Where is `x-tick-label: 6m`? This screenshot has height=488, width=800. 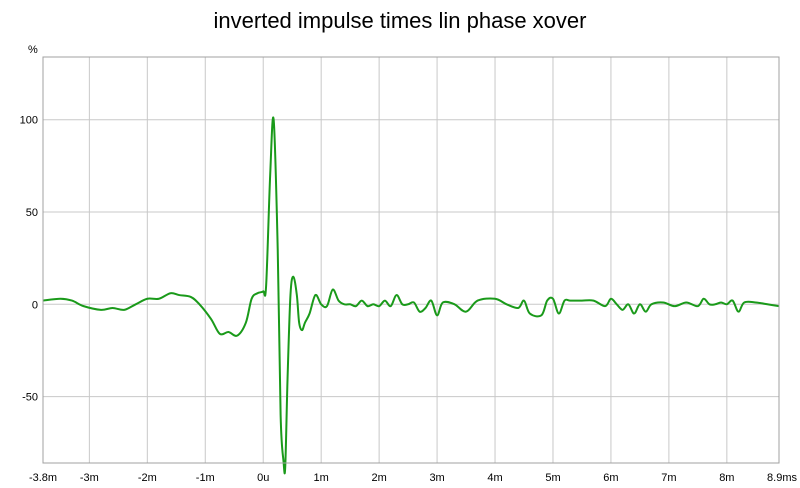
x-tick-label: 6m is located at coordinates (610, 478).